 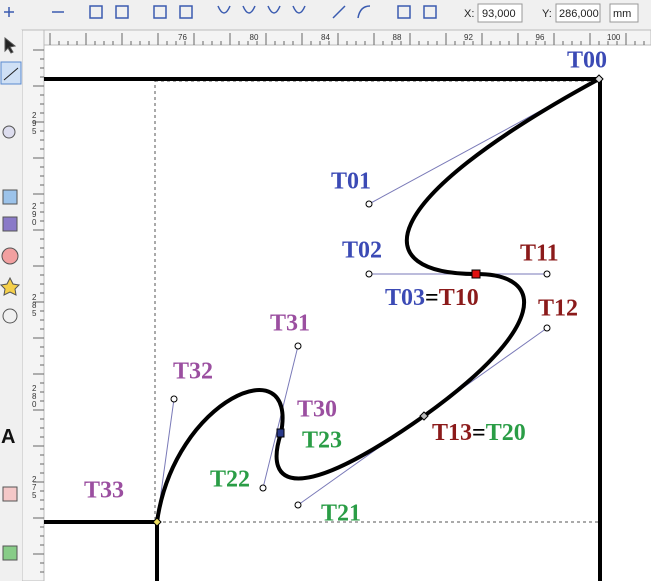 I want to click on label: T02, so click(x=362, y=251).